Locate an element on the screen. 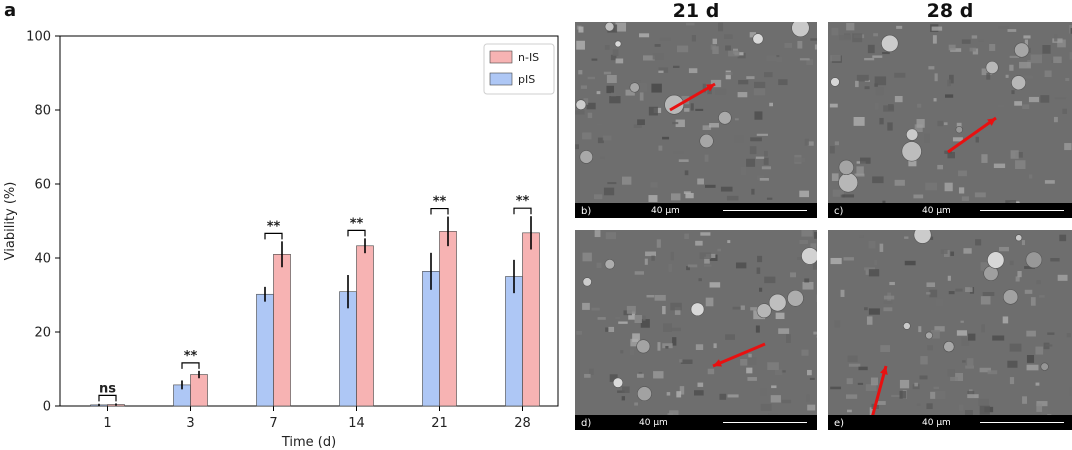  y-tick-label: 40 is located at coordinates (42, 259).